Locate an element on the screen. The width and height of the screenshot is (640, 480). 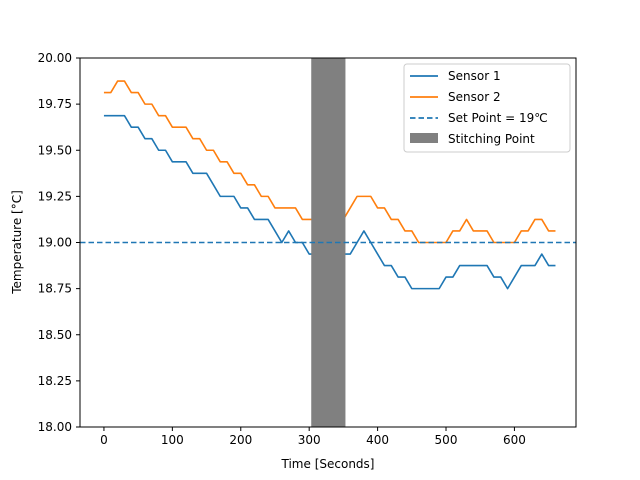
y-tick-label: 18.00 is located at coordinates (55, 427).